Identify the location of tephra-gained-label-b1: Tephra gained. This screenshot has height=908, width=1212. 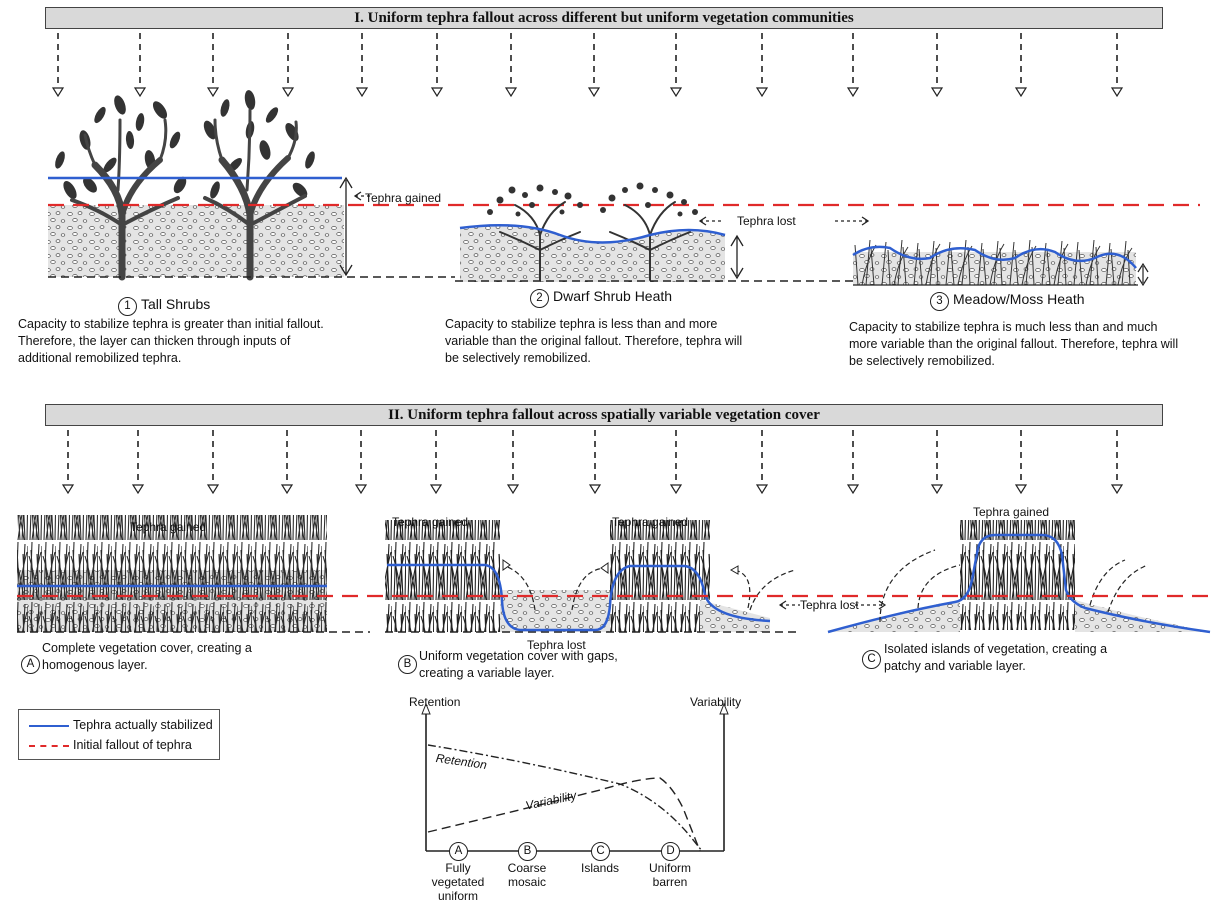
(430, 522).